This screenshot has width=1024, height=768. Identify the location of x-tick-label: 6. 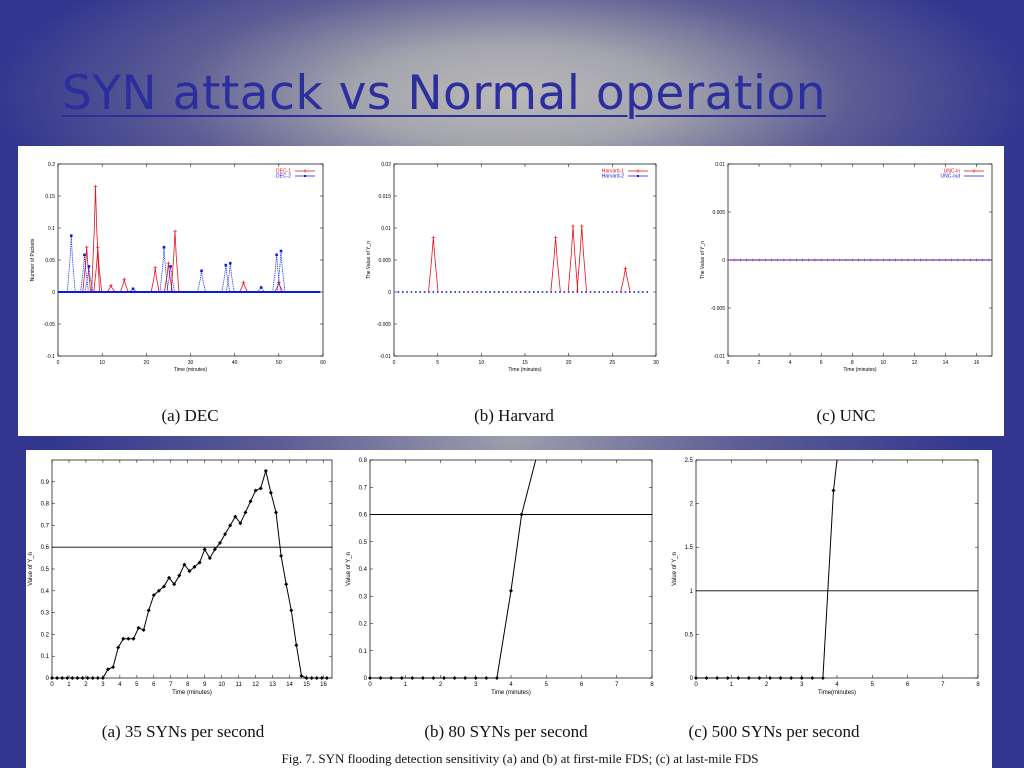
(821, 363).